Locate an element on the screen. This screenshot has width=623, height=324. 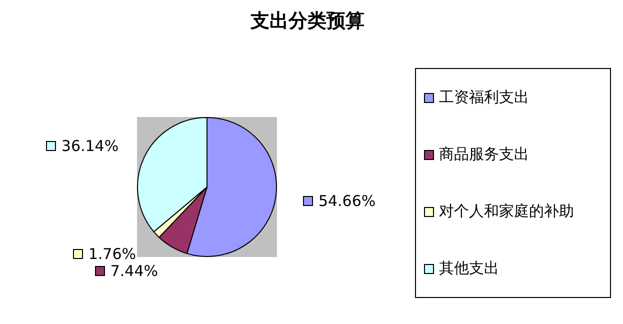
data-label: 1.76% is located at coordinates (112, 253).